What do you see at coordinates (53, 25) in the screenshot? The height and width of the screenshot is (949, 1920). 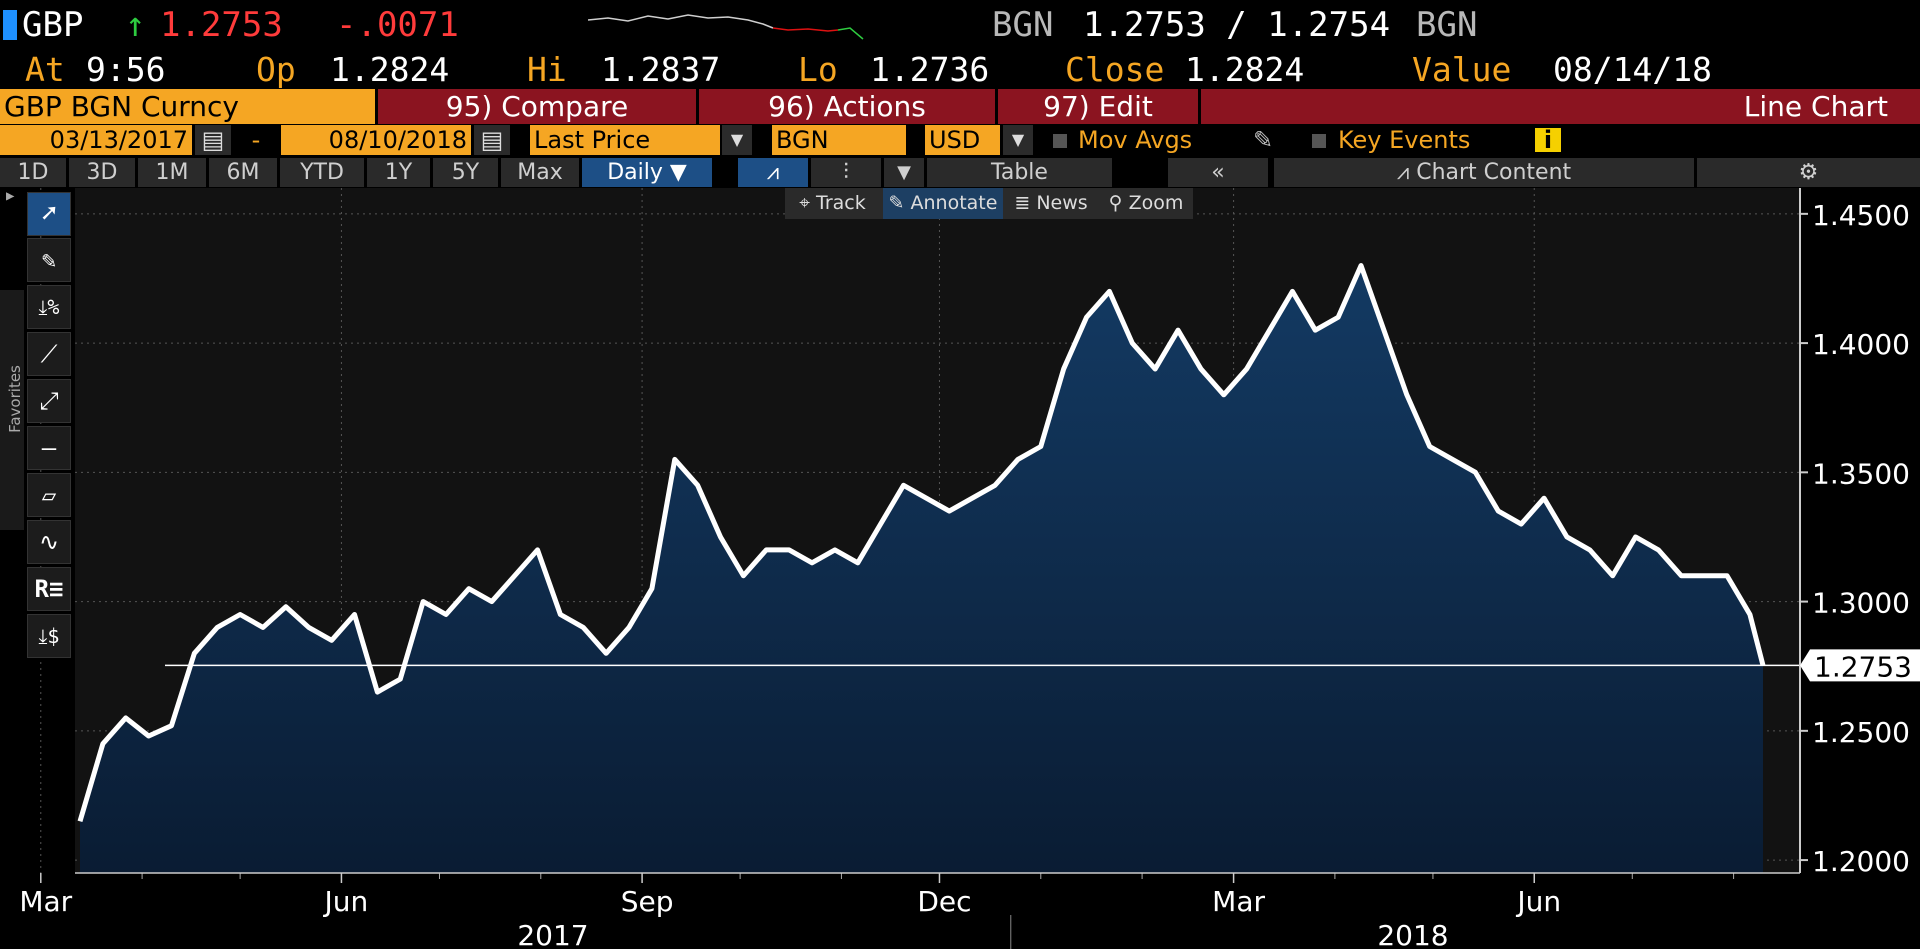 I see `ticker: GBP` at bounding box center [53, 25].